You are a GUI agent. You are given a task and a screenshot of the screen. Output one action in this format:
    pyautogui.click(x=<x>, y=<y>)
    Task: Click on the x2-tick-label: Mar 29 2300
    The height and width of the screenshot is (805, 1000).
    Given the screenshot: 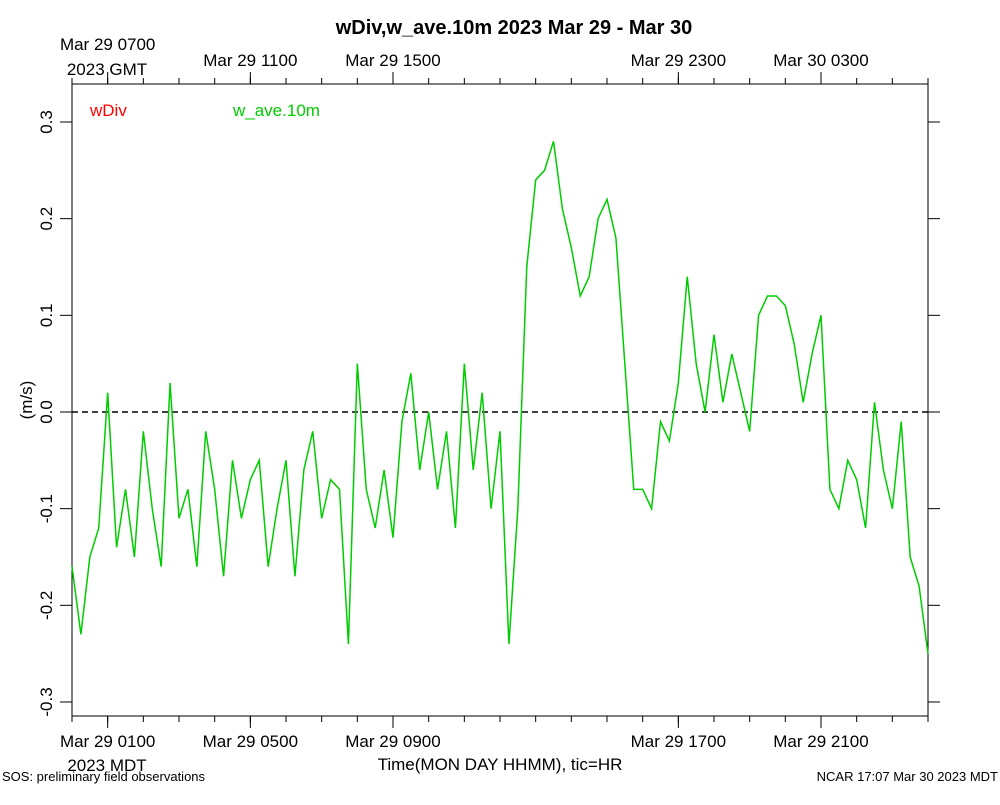 What is the action you would take?
    pyautogui.click(x=678, y=60)
    